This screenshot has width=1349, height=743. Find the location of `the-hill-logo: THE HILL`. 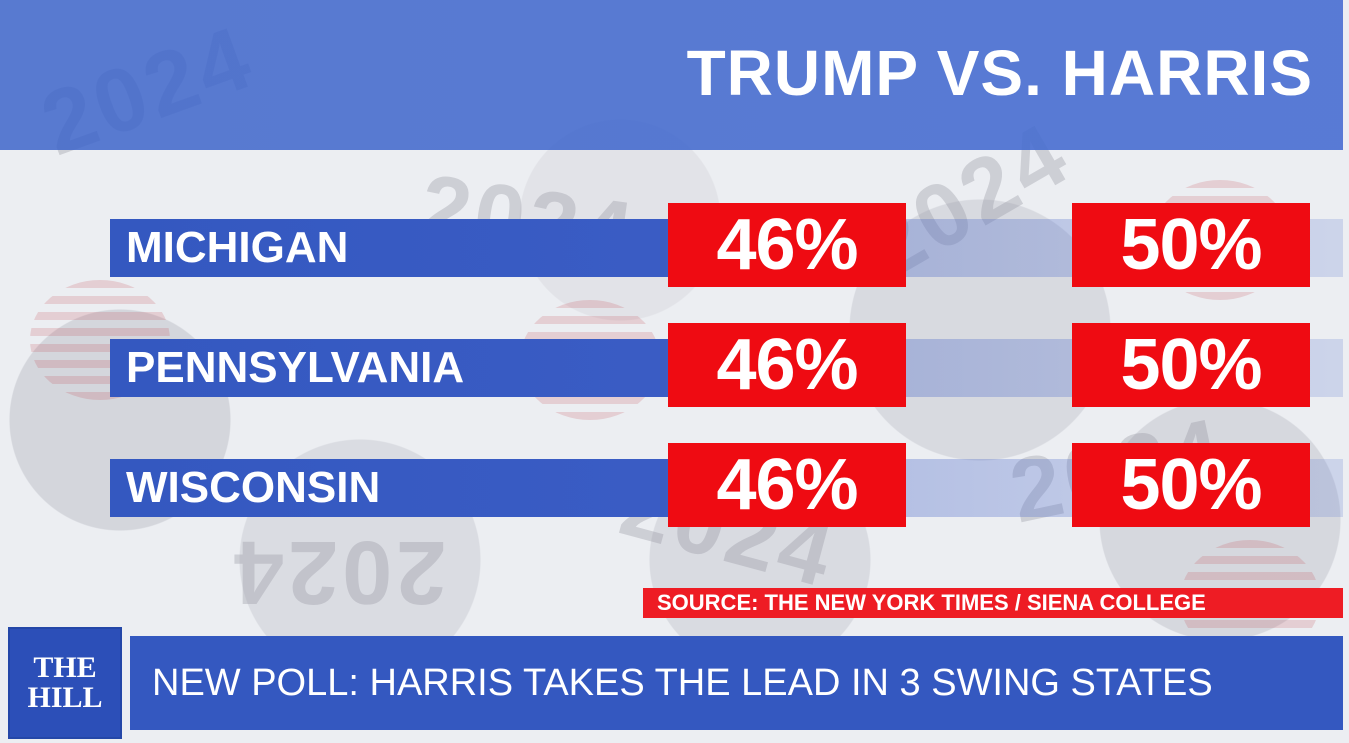

the-hill-logo: THE HILL is located at coordinates (65, 683).